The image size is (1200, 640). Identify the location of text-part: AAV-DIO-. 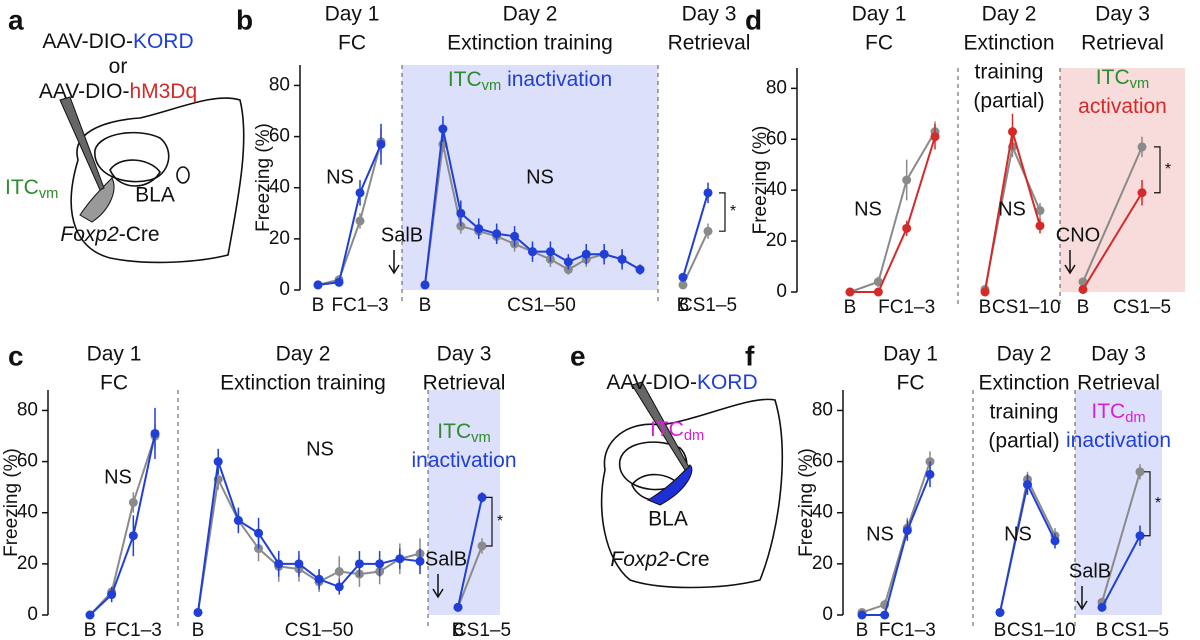
(84, 91).